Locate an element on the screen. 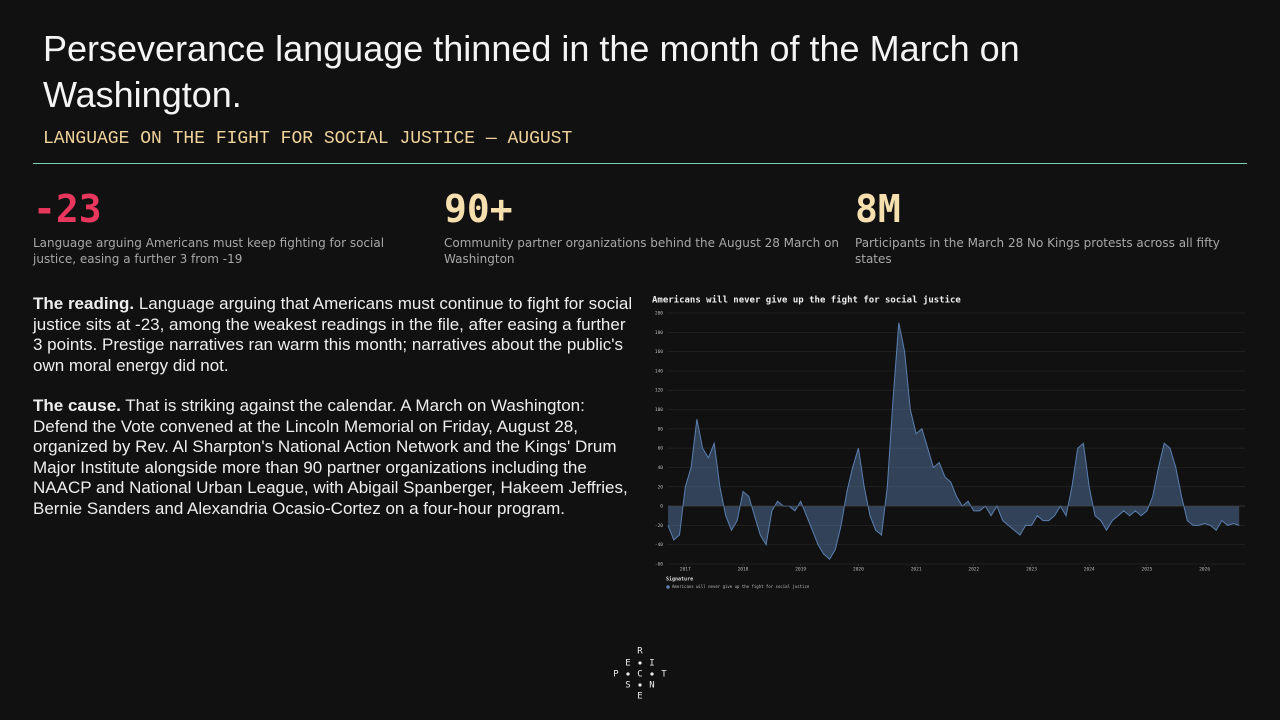  x-tick-label: 2022 is located at coordinates (973, 570).